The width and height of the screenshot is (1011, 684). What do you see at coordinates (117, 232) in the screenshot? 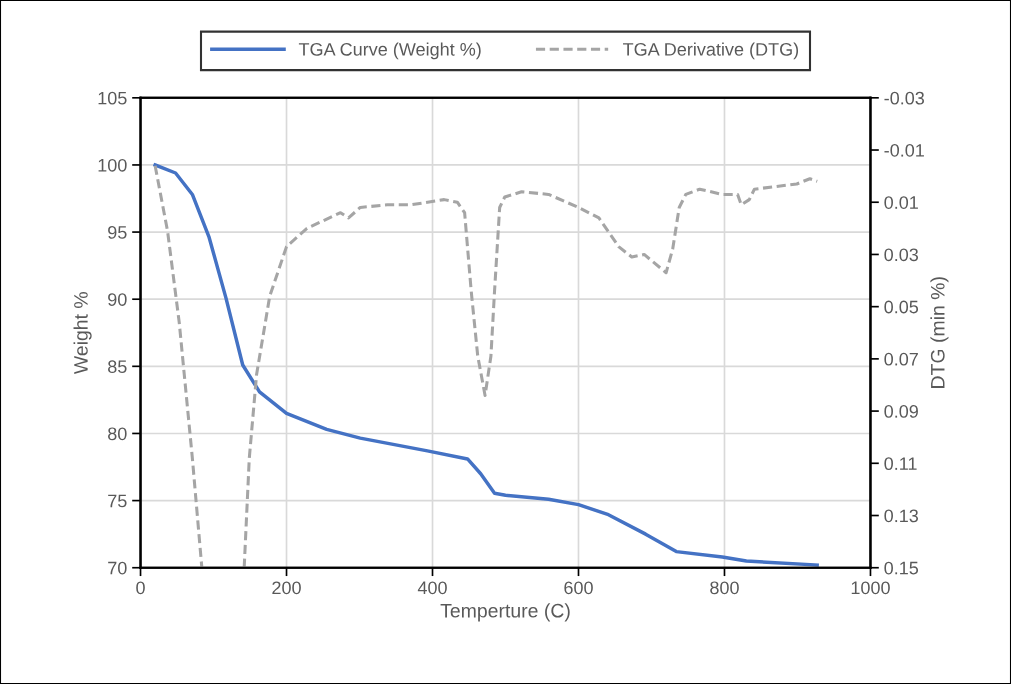
I see `y-tick-label: 95` at bounding box center [117, 232].